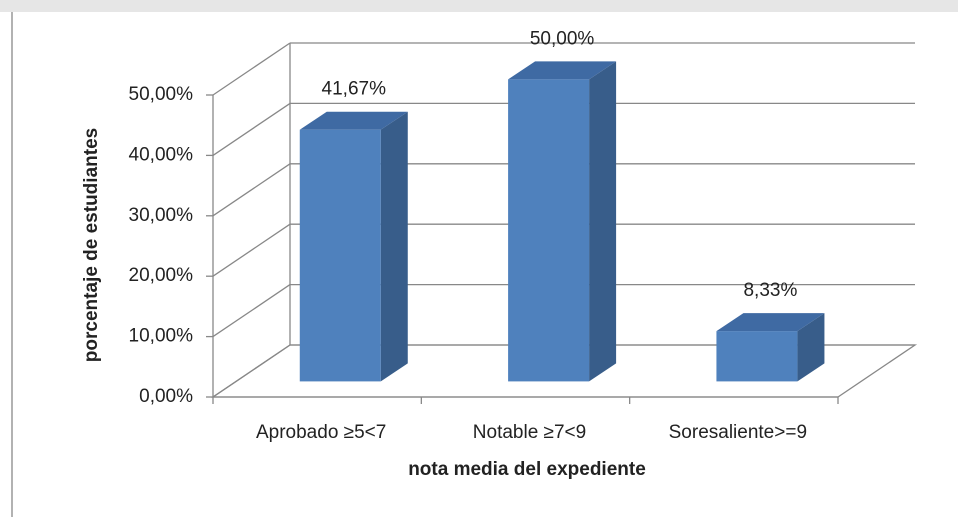  What do you see at coordinates (738, 432) in the screenshot?
I see `x-tick-label: Soresaliente>=9` at bounding box center [738, 432].